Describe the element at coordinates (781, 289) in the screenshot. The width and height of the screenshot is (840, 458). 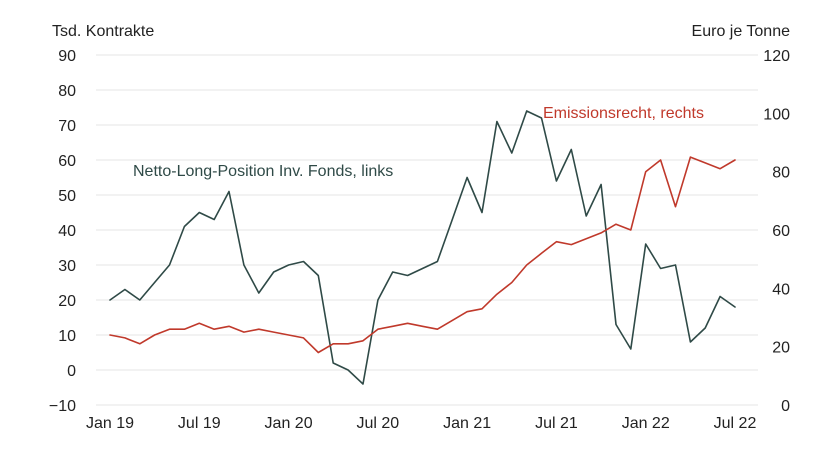
I see `right-tick-label: 40` at that location.